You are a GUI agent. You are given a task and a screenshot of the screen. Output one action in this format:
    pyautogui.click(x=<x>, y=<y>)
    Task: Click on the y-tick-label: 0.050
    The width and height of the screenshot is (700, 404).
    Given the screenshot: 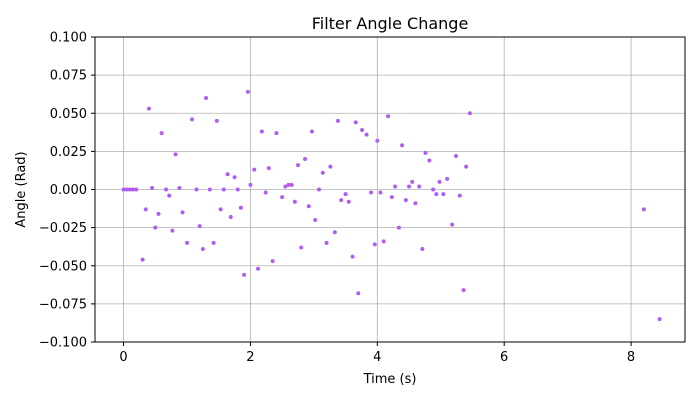 What is the action you would take?
    pyautogui.click(x=68, y=114)
    